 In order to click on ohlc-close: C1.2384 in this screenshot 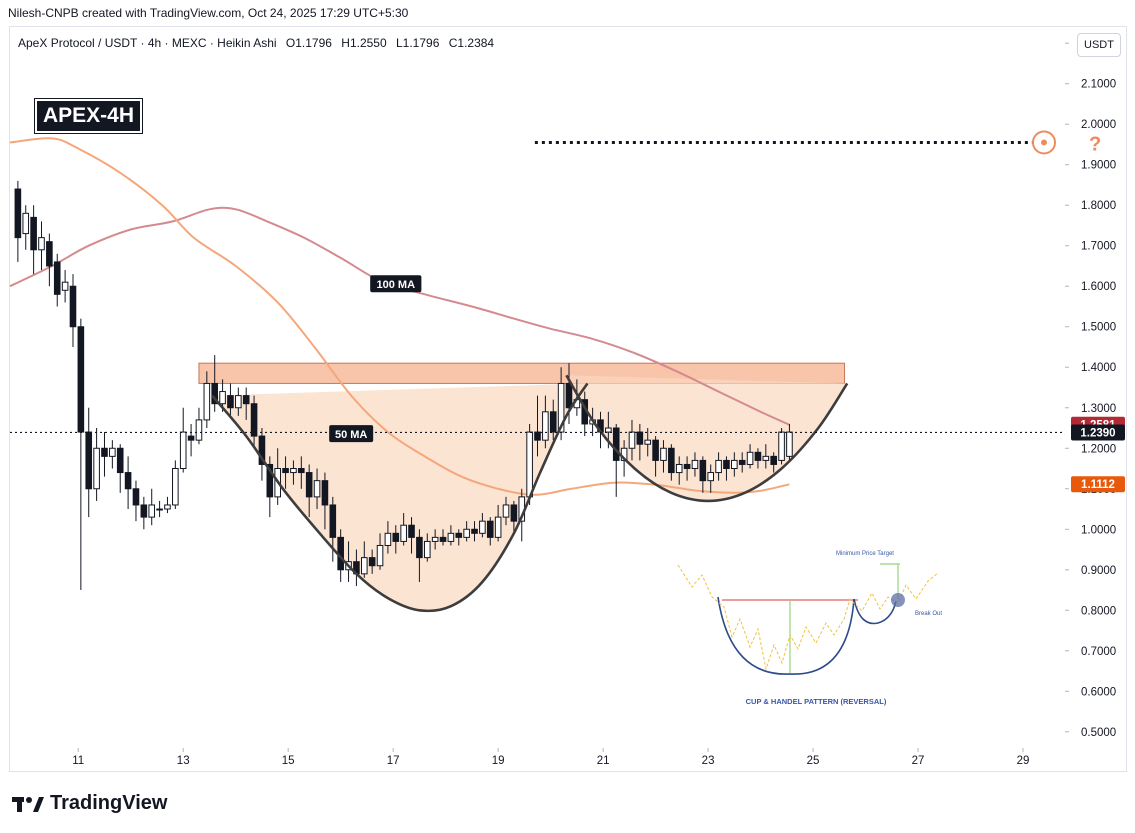, I will do `click(471, 43)`.